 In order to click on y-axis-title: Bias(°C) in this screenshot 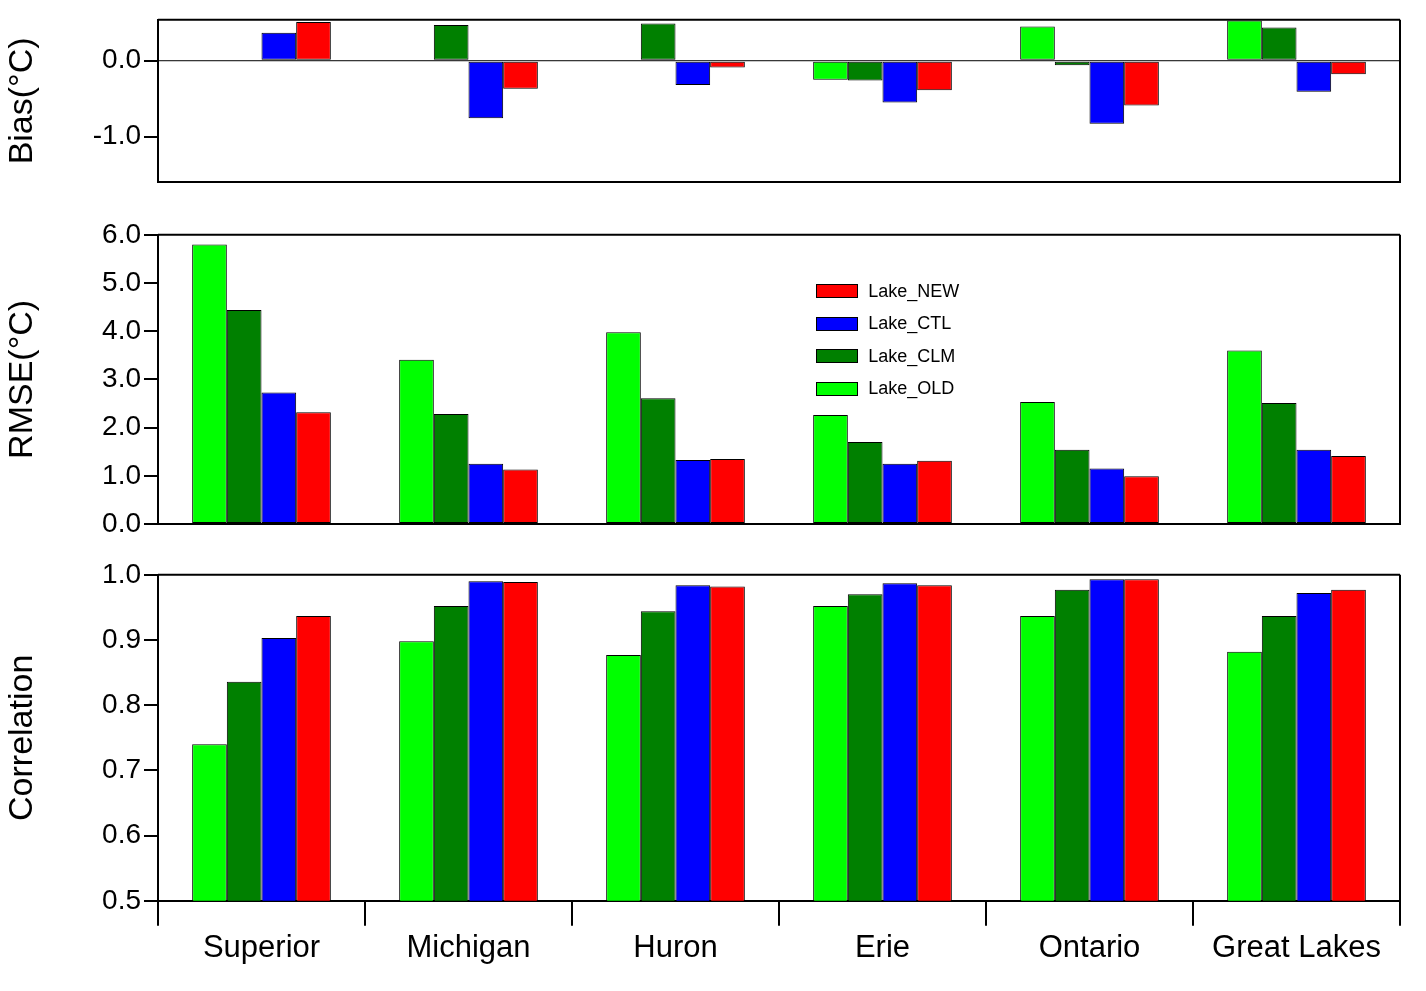, I will do `click(19, 101)`.